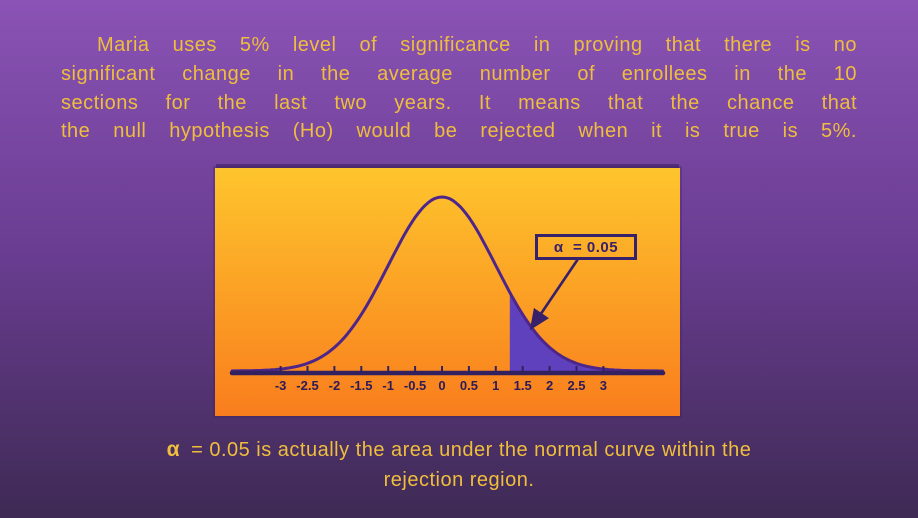  Describe the element at coordinates (388, 385) in the screenshot. I see `x-axis-tick-label: -1` at that location.